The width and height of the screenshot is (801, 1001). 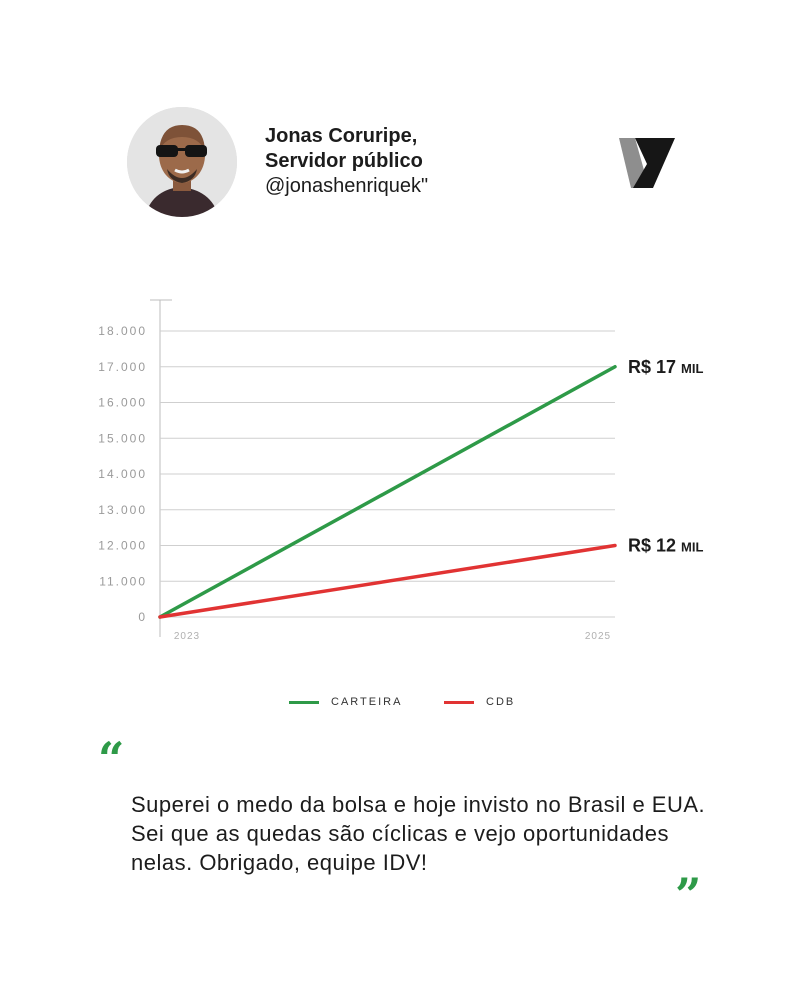 What do you see at coordinates (122, 474) in the screenshot?
I see `y-tick-label: 14.000` at bounding box center [122, 474].